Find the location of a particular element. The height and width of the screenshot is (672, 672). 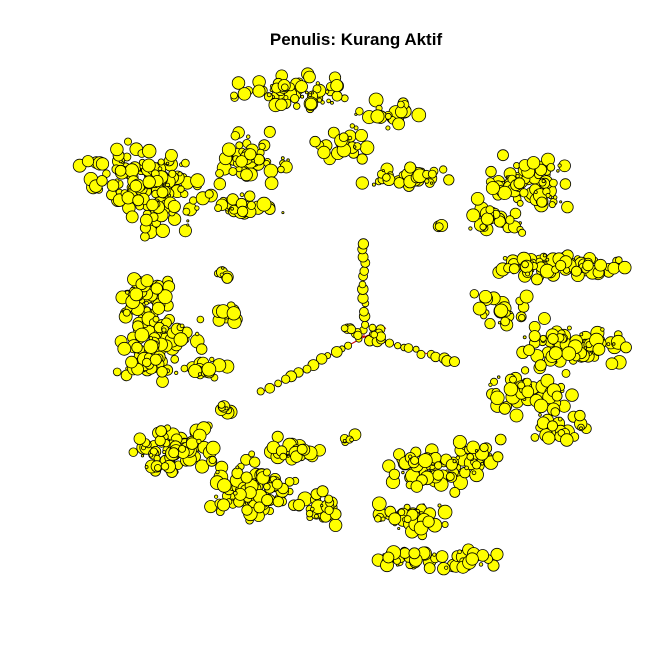

plot-title: Penulis: Kurang Aktif is located at coordinates (356, 39).